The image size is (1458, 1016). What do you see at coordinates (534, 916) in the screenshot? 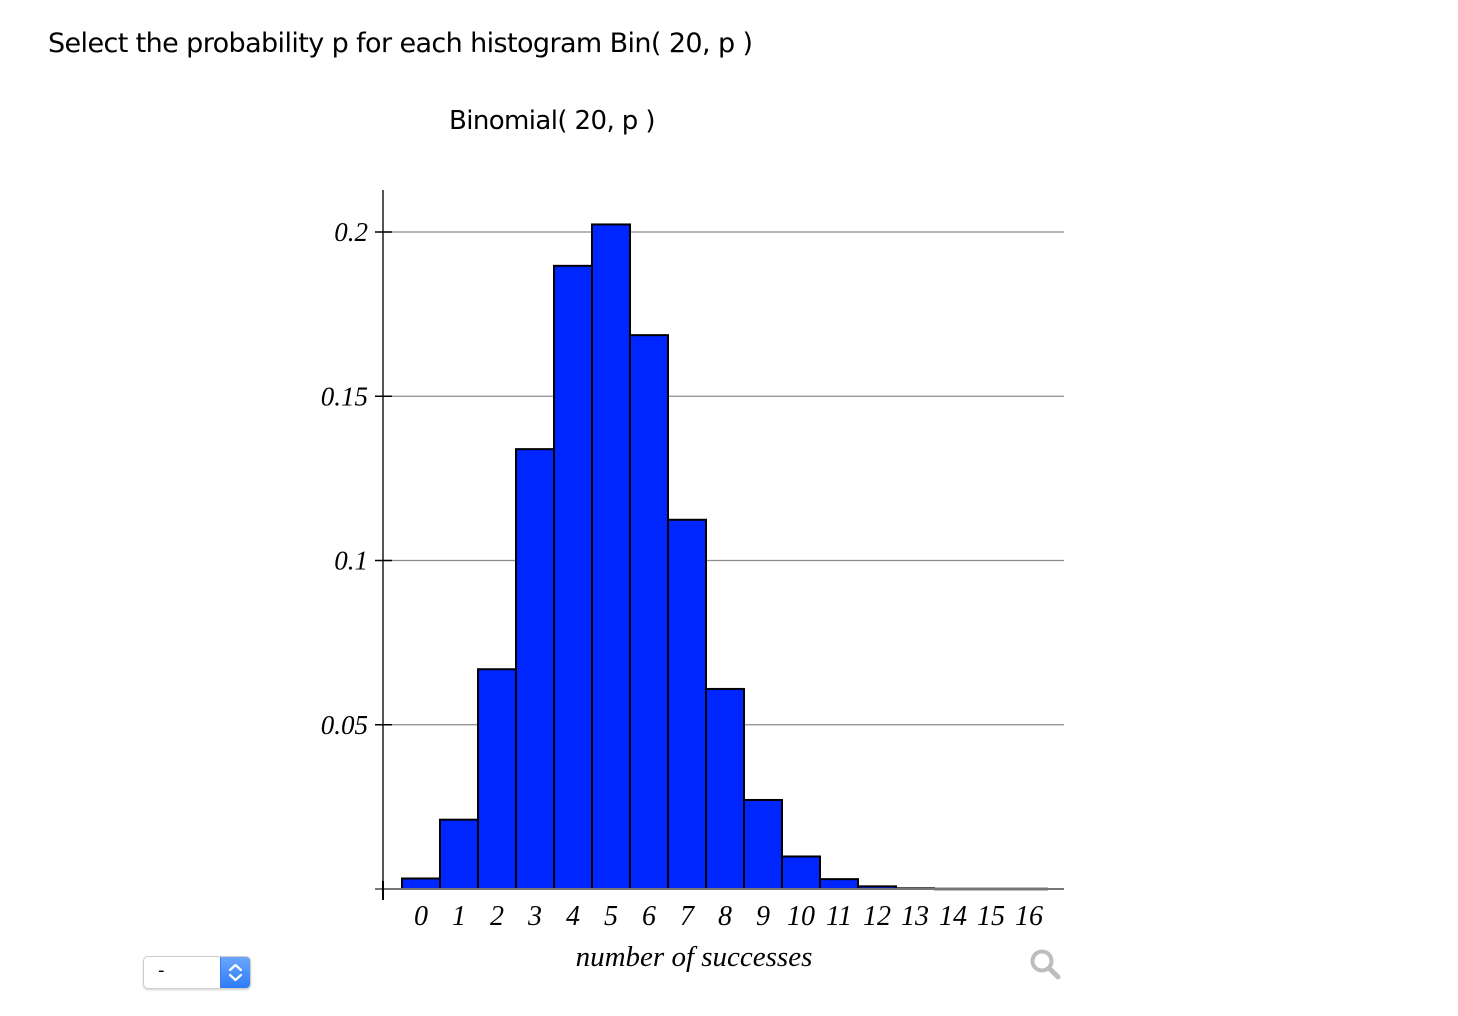
I see `x-tick-label: 3` at bounding box center [534, 916].